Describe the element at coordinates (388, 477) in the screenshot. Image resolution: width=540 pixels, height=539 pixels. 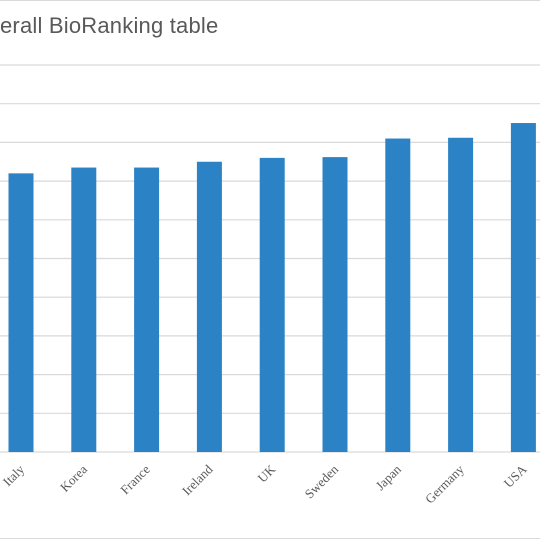
I see `x-tick-label-japan: Japan` at that location.